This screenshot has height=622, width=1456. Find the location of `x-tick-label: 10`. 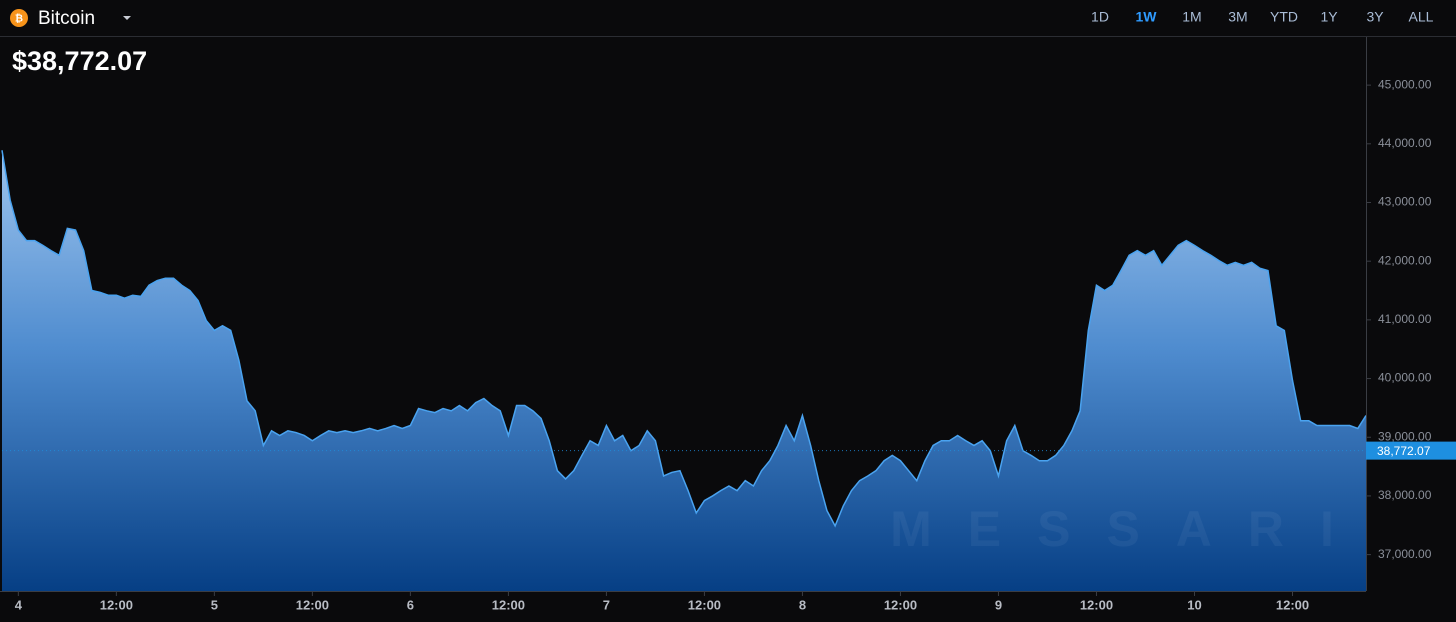

x-tick-label: 10 is located at coordinates (1194, 604).